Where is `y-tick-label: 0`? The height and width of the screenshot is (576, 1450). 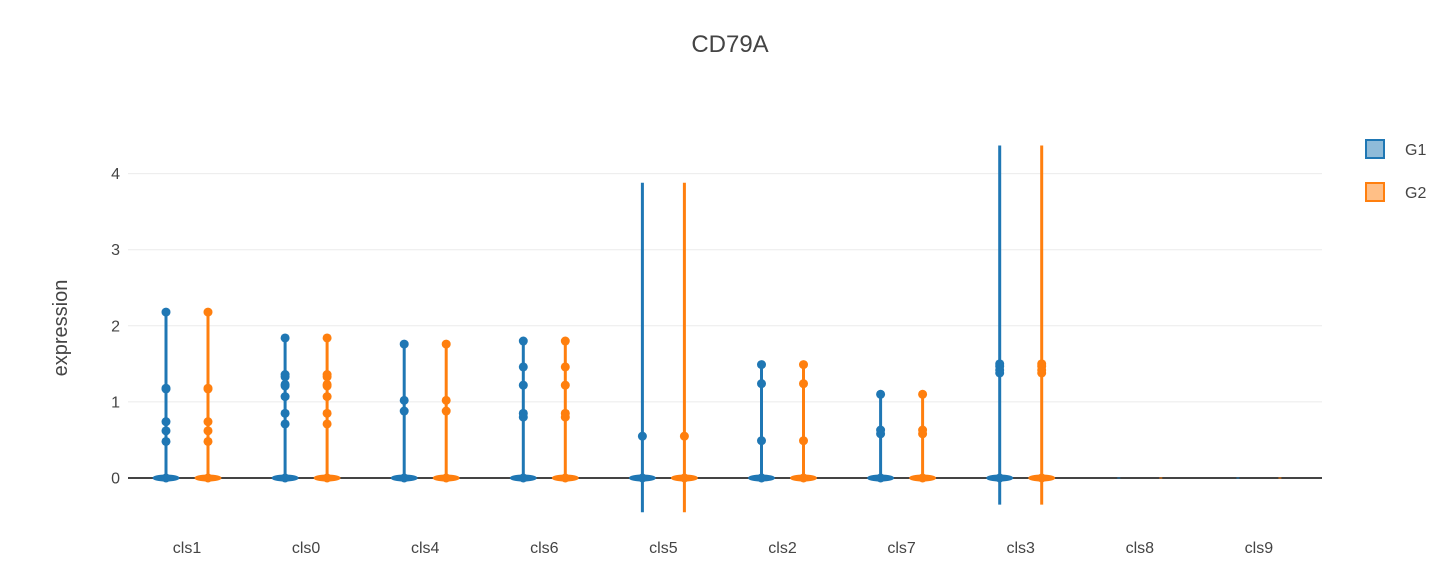 y-tick-label: 0 is located at coordinates (115, 479).